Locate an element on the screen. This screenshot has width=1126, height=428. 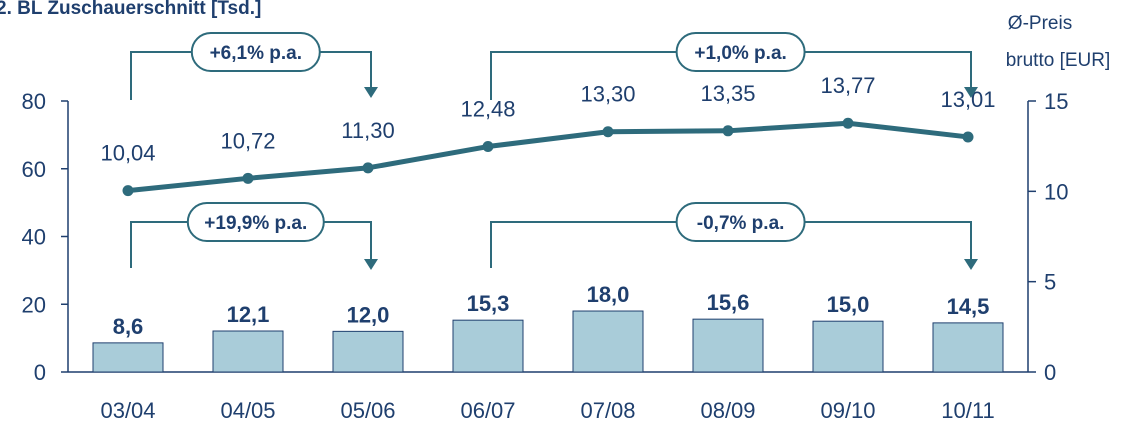
price-line-path is located at coordinates (548, 157).